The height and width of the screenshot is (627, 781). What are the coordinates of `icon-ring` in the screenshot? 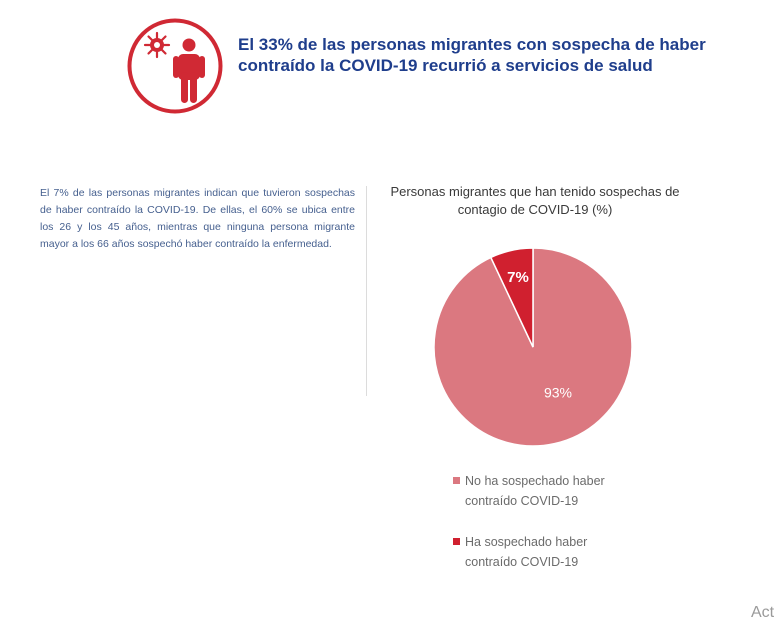 It's located at (175, 66).